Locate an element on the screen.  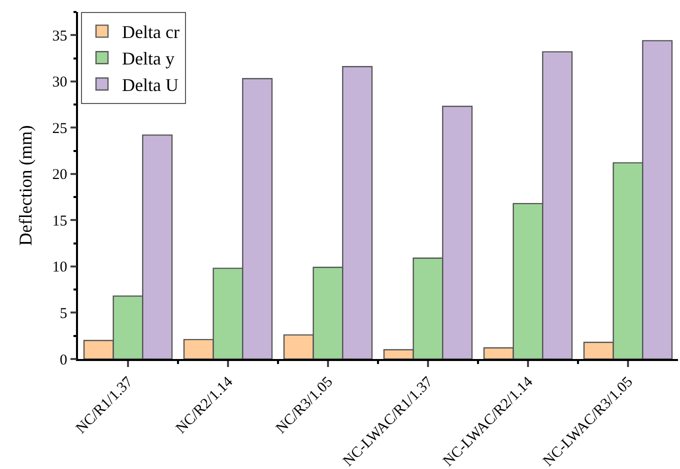
y-tick-label: 30 is located at coordinates (60, 82).